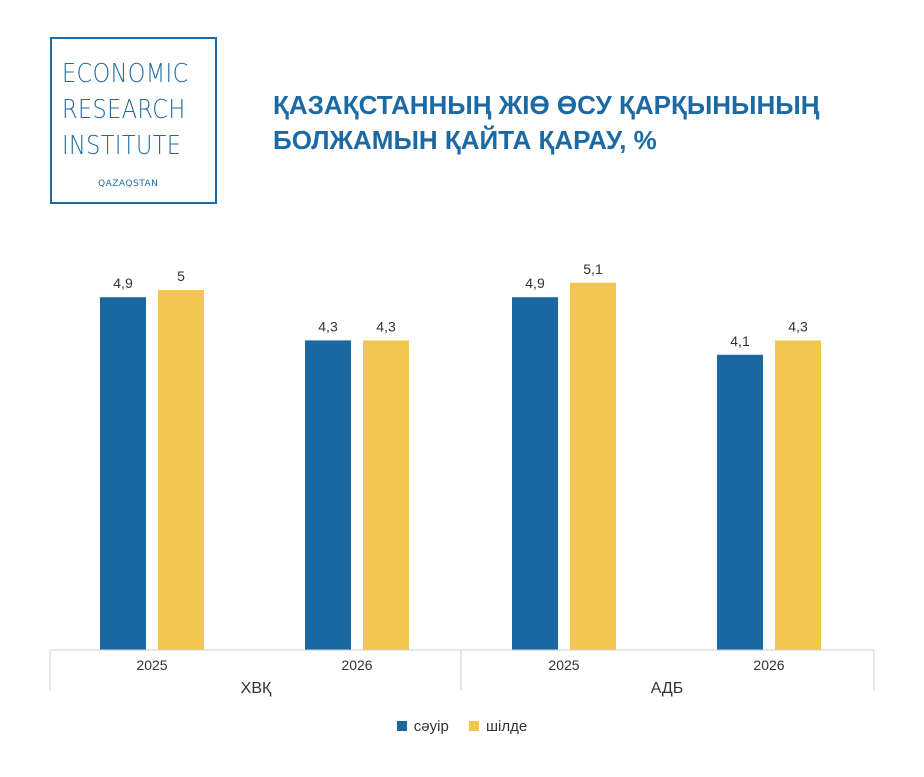 This screenshot has height=777, width=924. I want to click on x-tick-label-3: 2025, so click(563, 665).